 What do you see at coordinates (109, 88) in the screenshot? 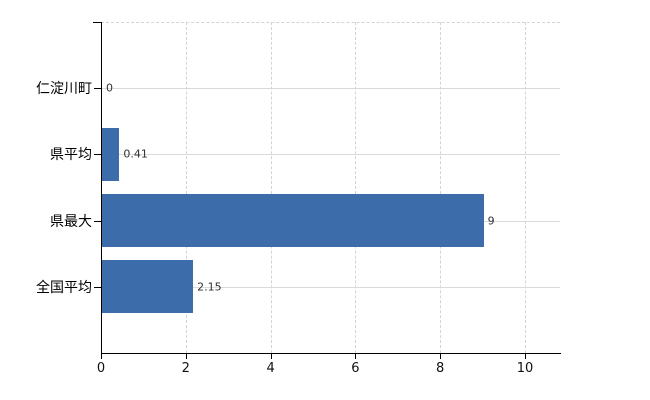
I see `bar-value-label: 0` at bounding box center [109, 88].